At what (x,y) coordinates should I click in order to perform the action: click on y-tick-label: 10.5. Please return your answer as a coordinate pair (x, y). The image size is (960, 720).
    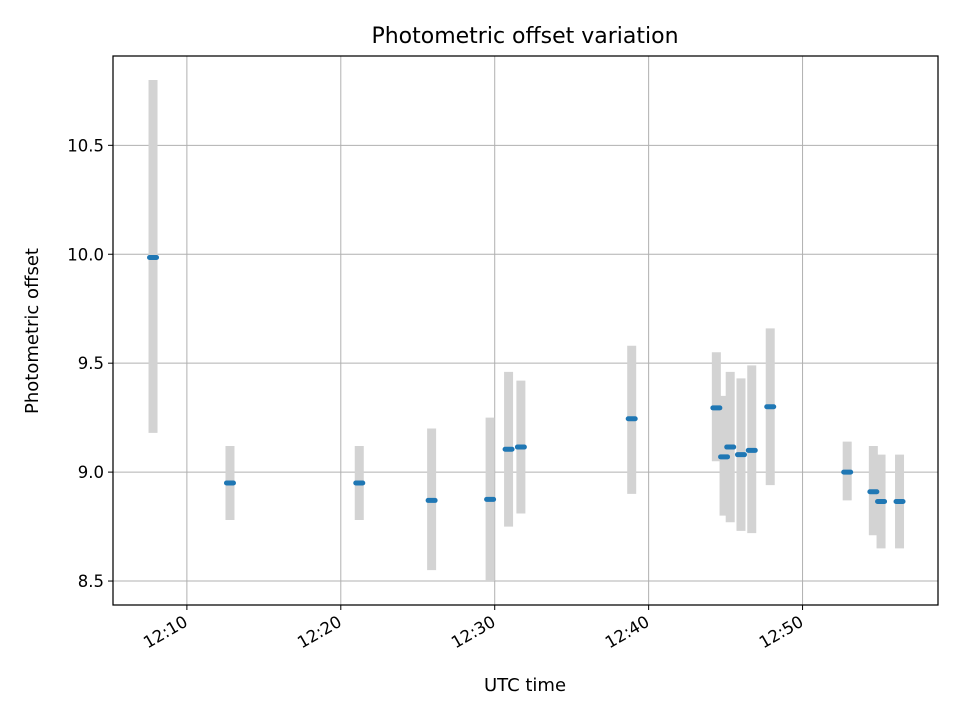
    Looking at the image, I should click on (85, 145).